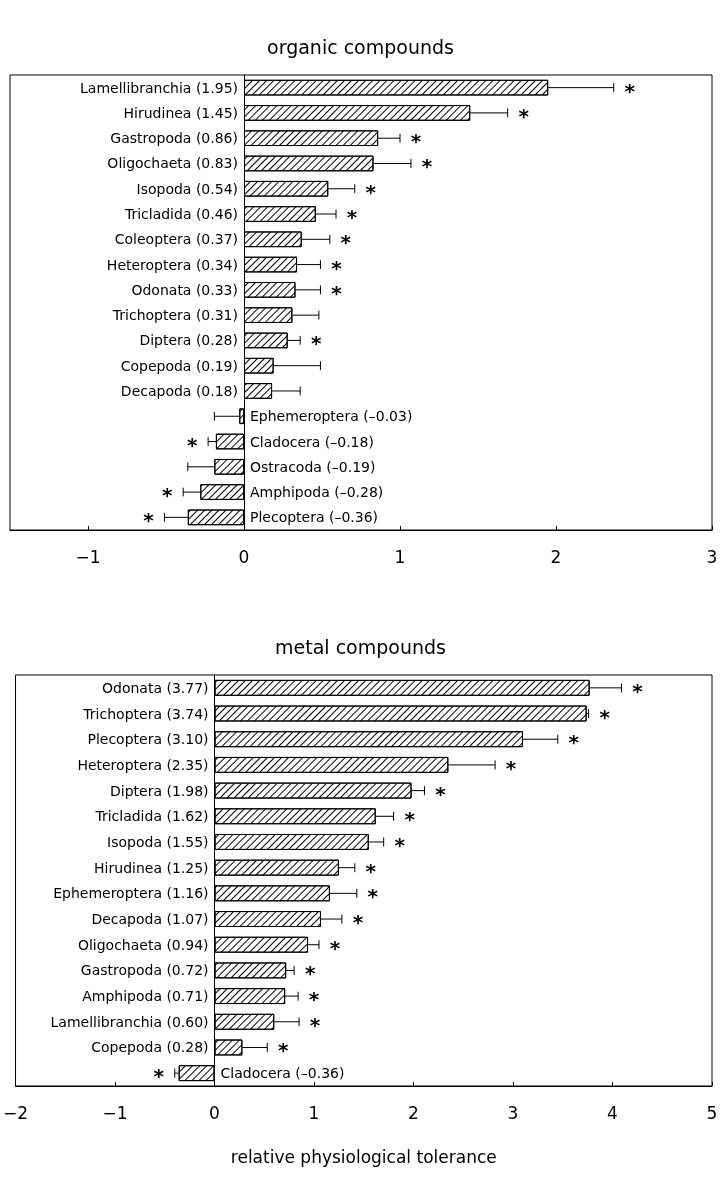  I want to click on y-tick-label: Hirudinea (1.45), so click(180, 112).